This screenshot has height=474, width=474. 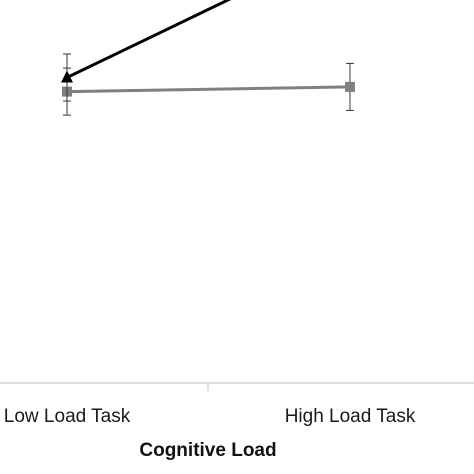 I want to click on data-point-square, so click(x=350, y=86).